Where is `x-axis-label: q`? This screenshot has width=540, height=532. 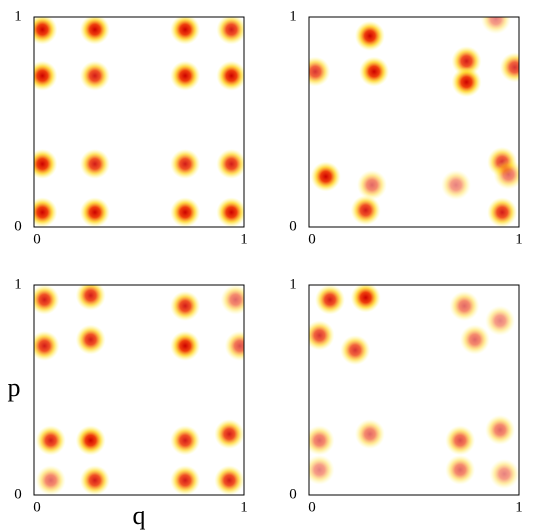
x-axis-label: q is located at coordinates (139, 515).